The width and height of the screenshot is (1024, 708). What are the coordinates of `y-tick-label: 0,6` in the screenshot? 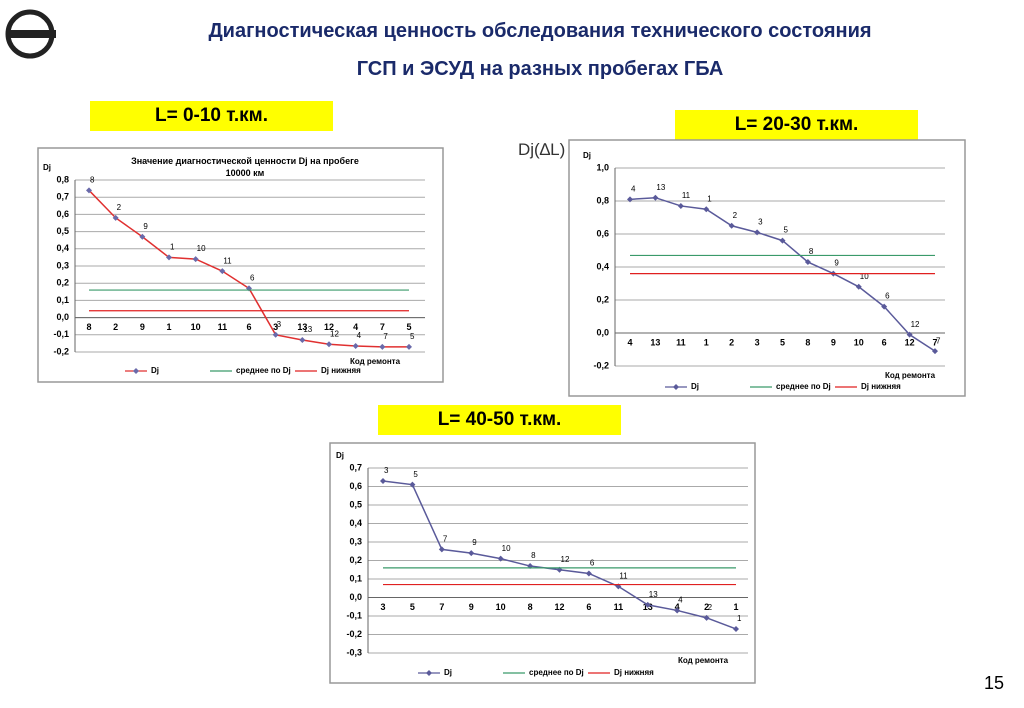 It's located at (62, 214).